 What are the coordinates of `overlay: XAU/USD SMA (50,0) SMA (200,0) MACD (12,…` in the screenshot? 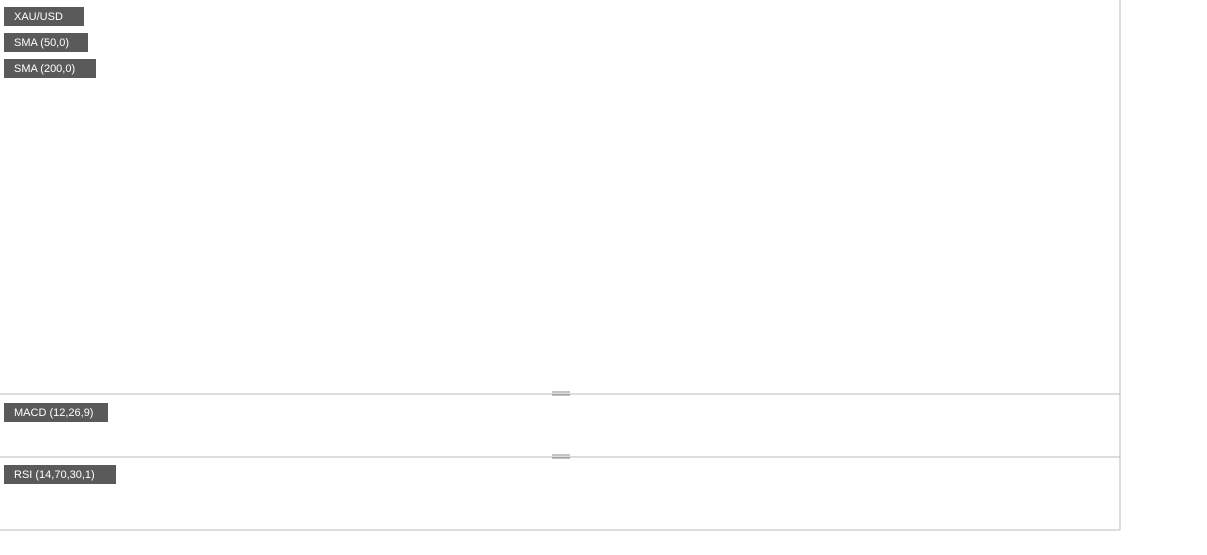 It's located at (60, 245).